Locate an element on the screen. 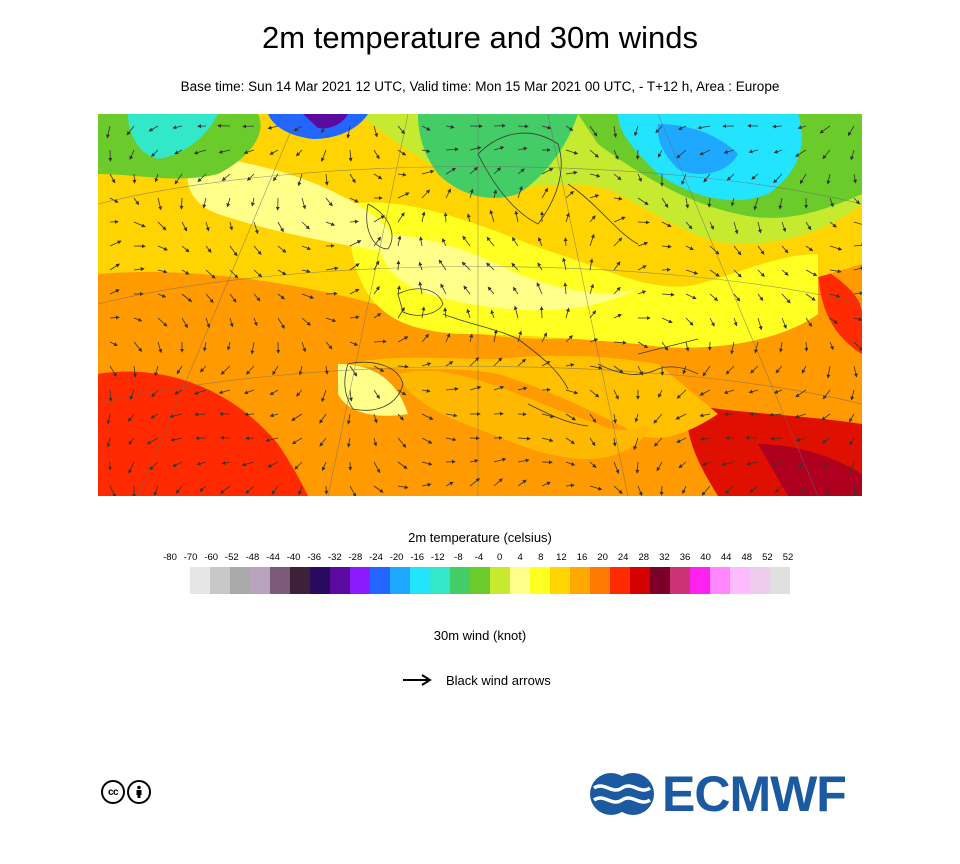  colorbar-tick-label: -60 is located at coordinates (211, 557).